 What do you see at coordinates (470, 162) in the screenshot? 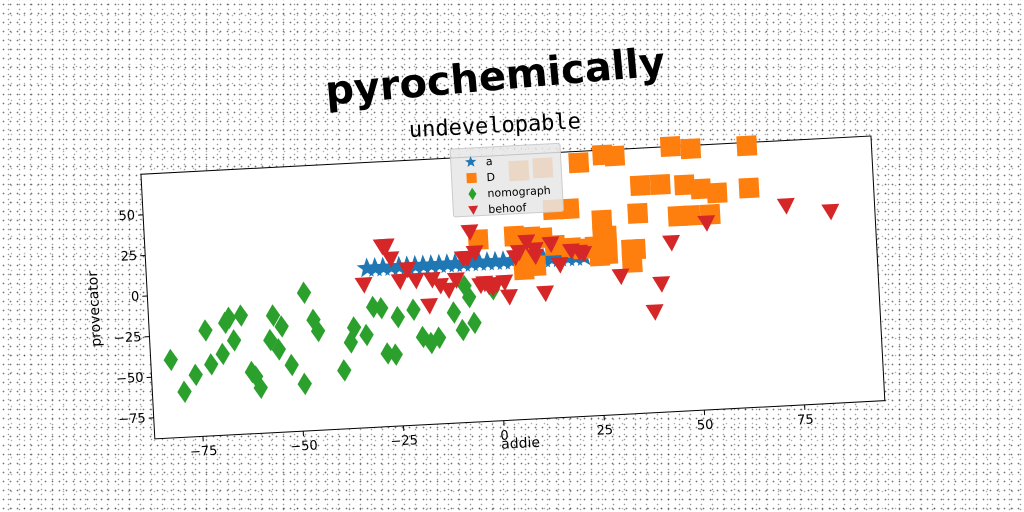
I see `legend-marker-star` at bounding box center [470, 162].